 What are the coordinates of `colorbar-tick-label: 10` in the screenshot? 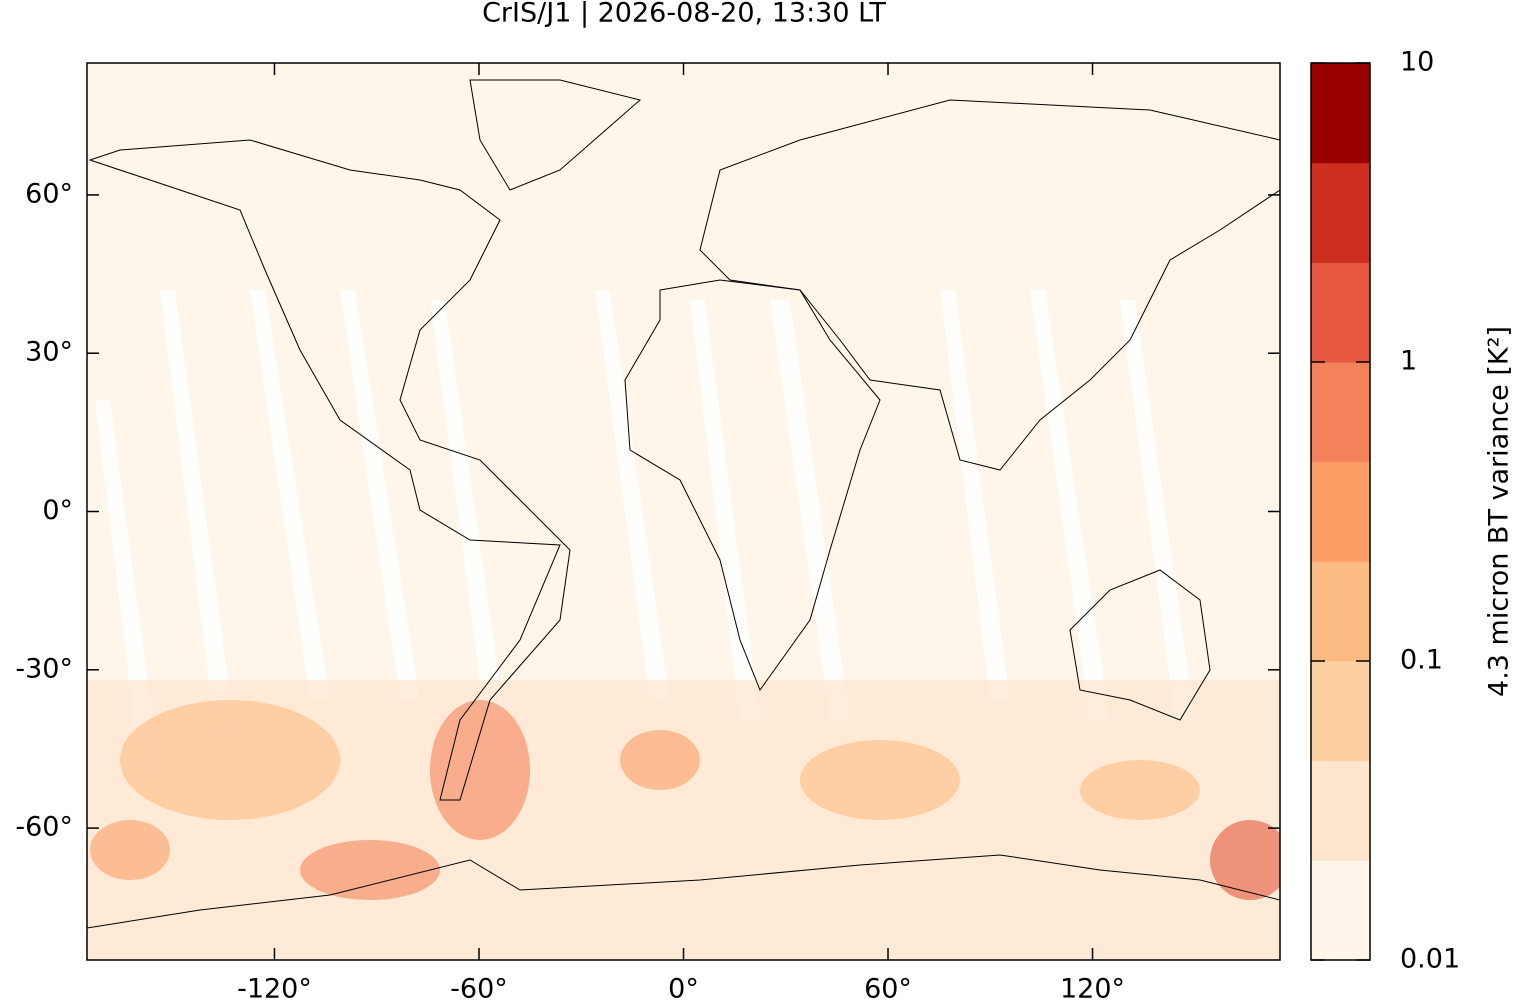 It's located at (1417, 62).